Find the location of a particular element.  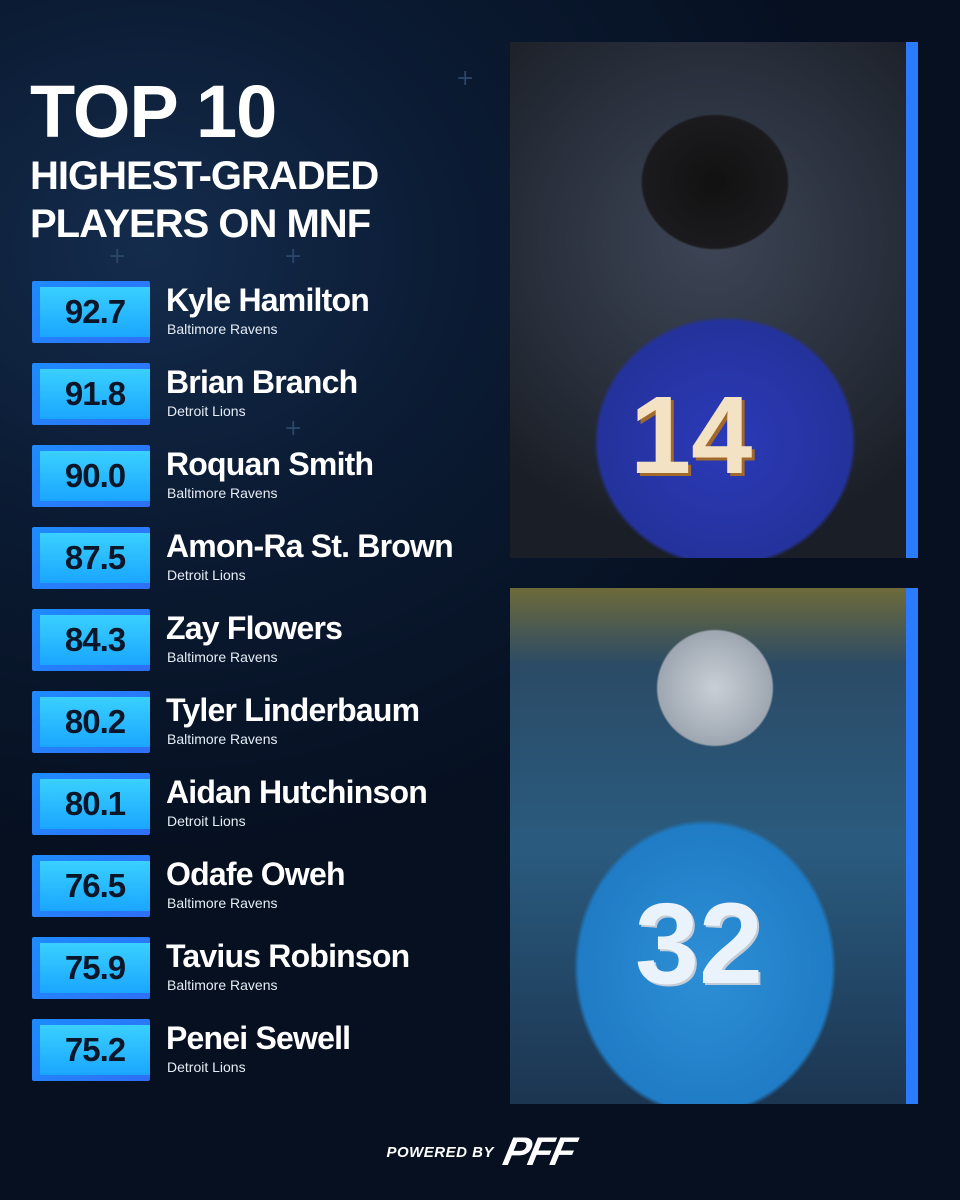

player-name: Tyler Linderbaum is located at coordinates (293, 710).